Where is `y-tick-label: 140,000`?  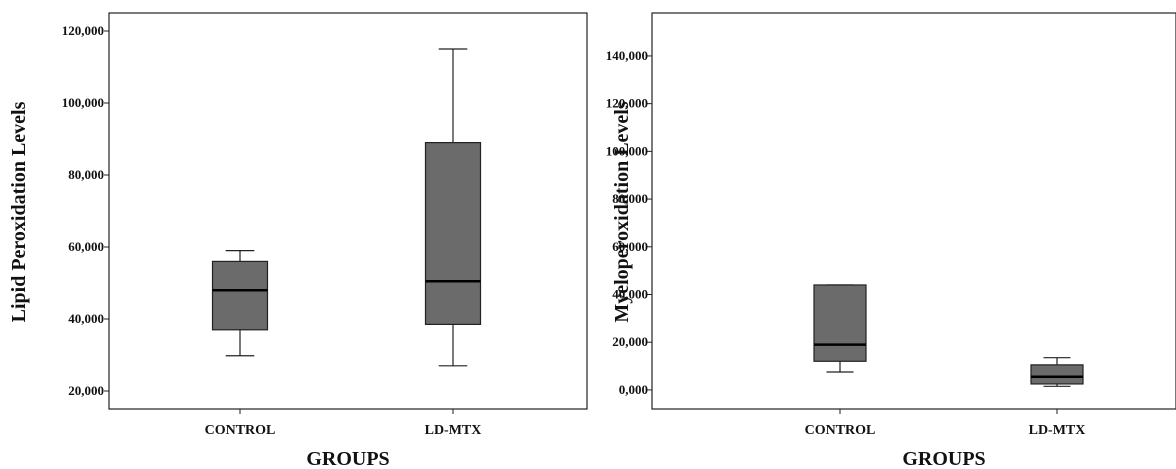
y-tick-label: 140,000 is located at coordinates (627, 55).